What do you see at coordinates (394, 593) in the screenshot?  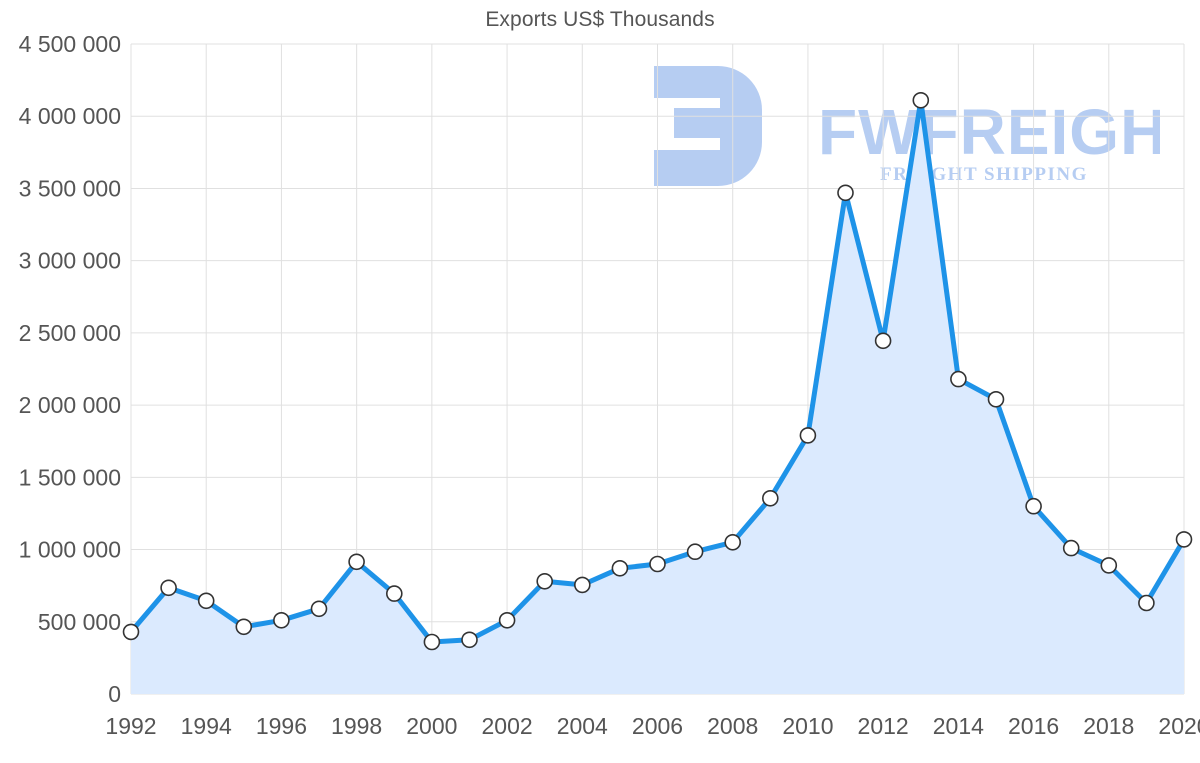 I see `data-point-marker: 1999: 695000` at bounding box center [394, 593].